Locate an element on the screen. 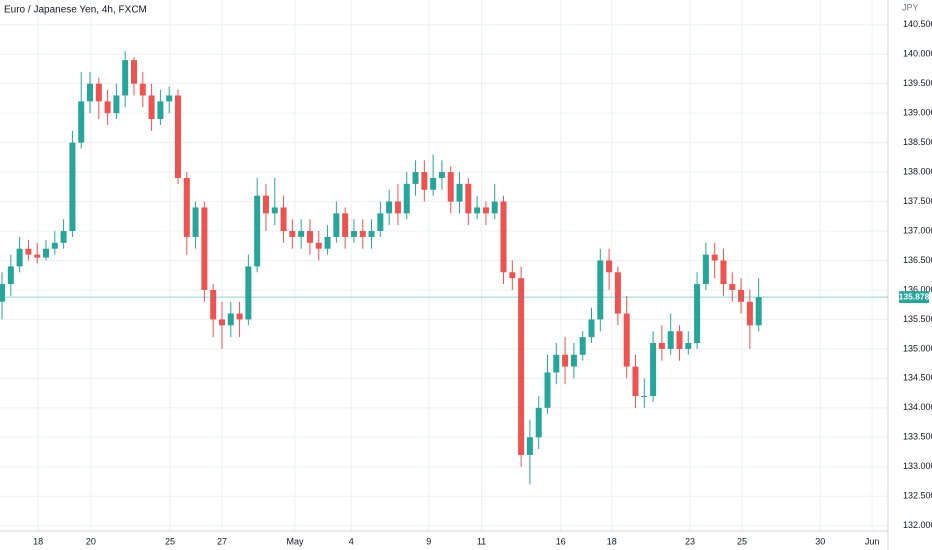 The width and height of the screenshot is (932, 550). x-tick-label: 9 is located at coordinates (428, 541).